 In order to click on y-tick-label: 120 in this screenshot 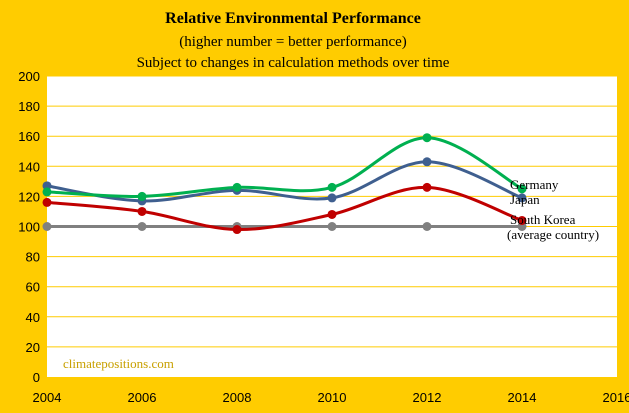, I will do `click(29, 196)`.